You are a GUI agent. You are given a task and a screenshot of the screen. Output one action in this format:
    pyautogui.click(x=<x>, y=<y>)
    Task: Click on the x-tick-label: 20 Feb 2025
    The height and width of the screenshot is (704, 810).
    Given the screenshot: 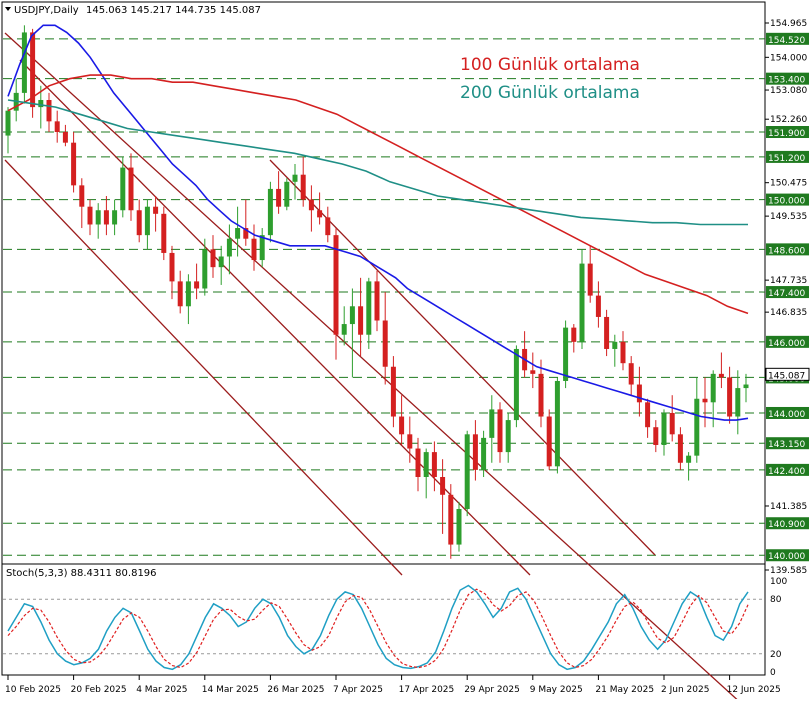 What is the action you would take?
    pyautogui.click(x=99, y=690)
    